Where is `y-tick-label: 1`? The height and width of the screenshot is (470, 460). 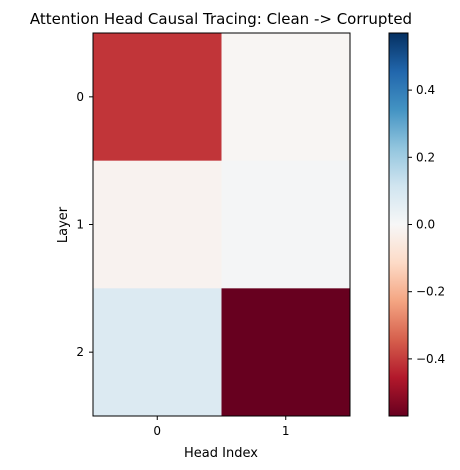
y-tick-label: 1 is located at coordinates (80, 225).